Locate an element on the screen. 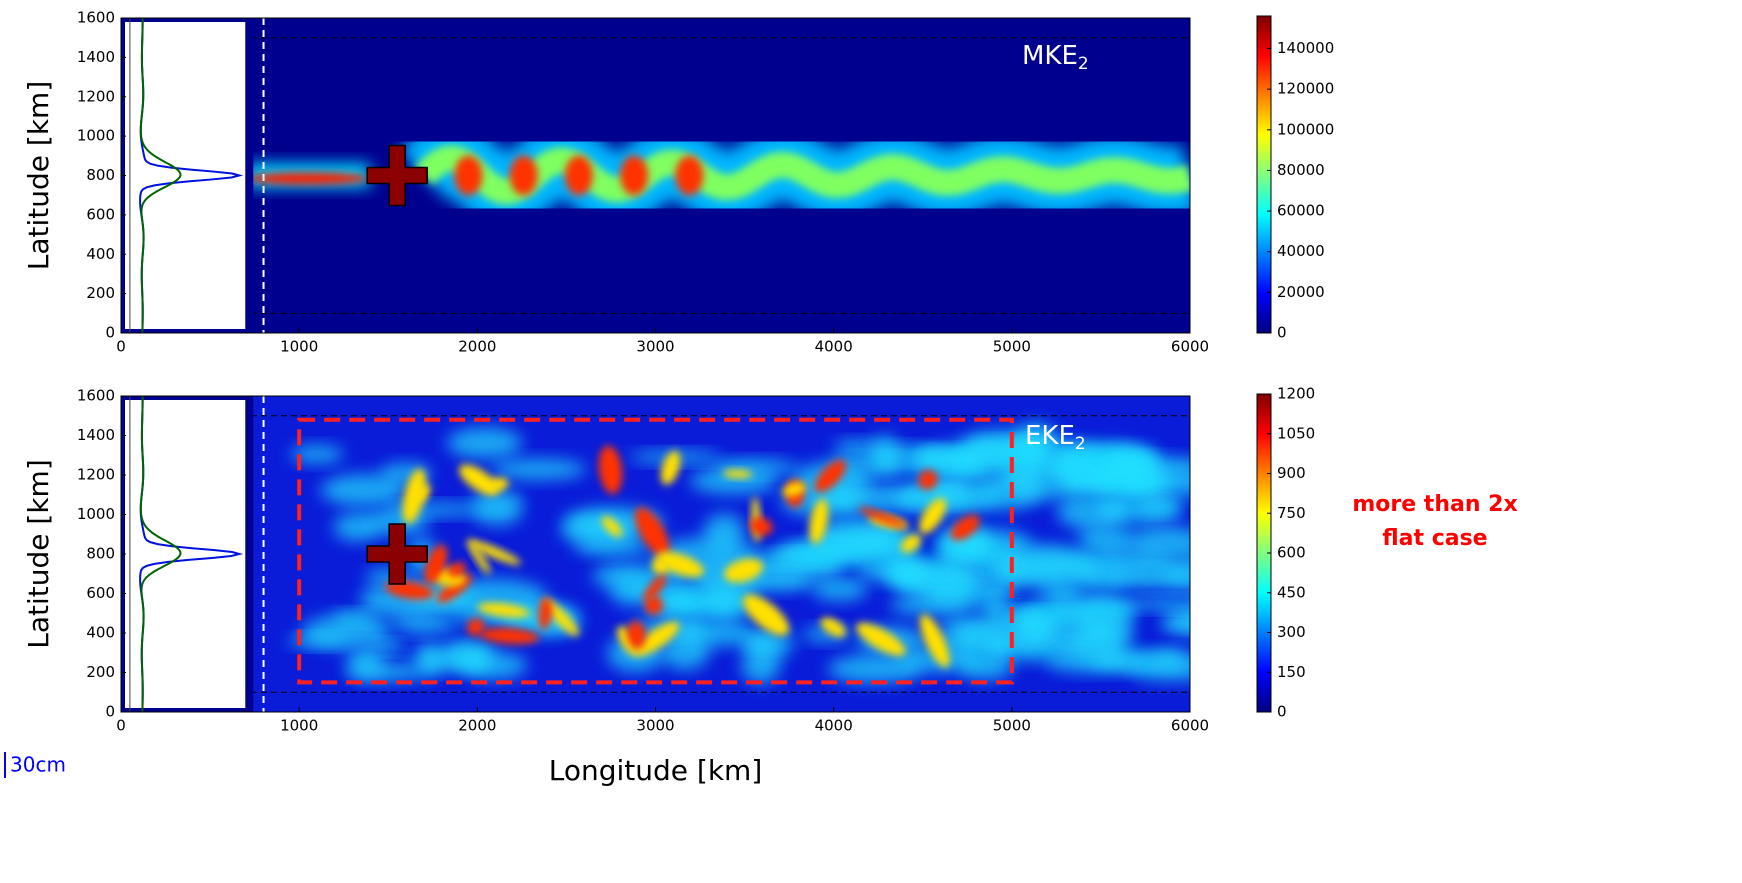 This screenshot has width=1742, height=883. region-box is located at coordinates (655, 551).